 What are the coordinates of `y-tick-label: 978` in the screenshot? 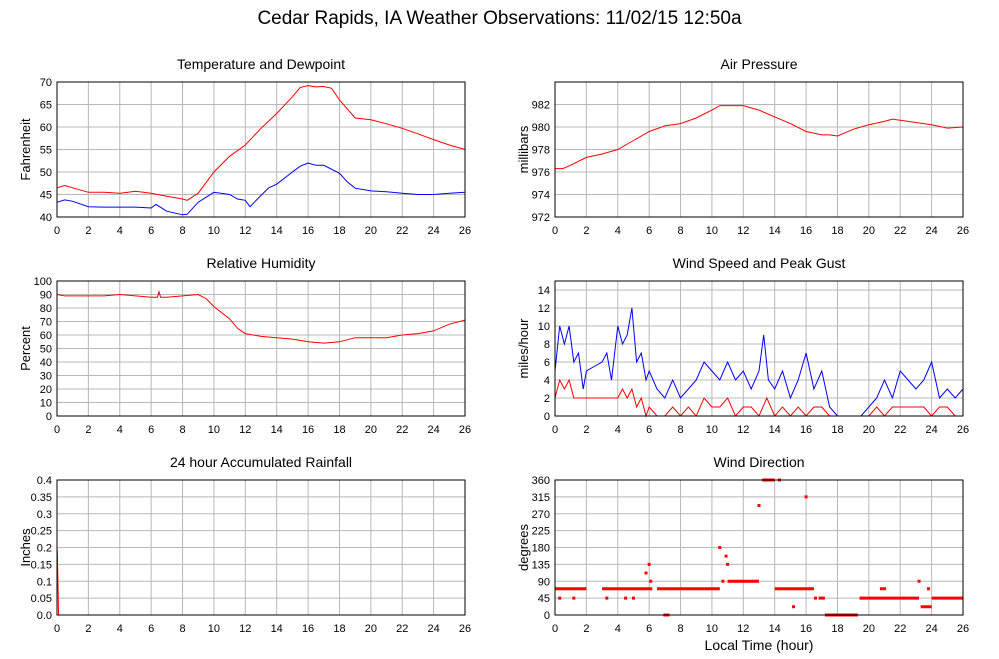 It's located at (541, 151).